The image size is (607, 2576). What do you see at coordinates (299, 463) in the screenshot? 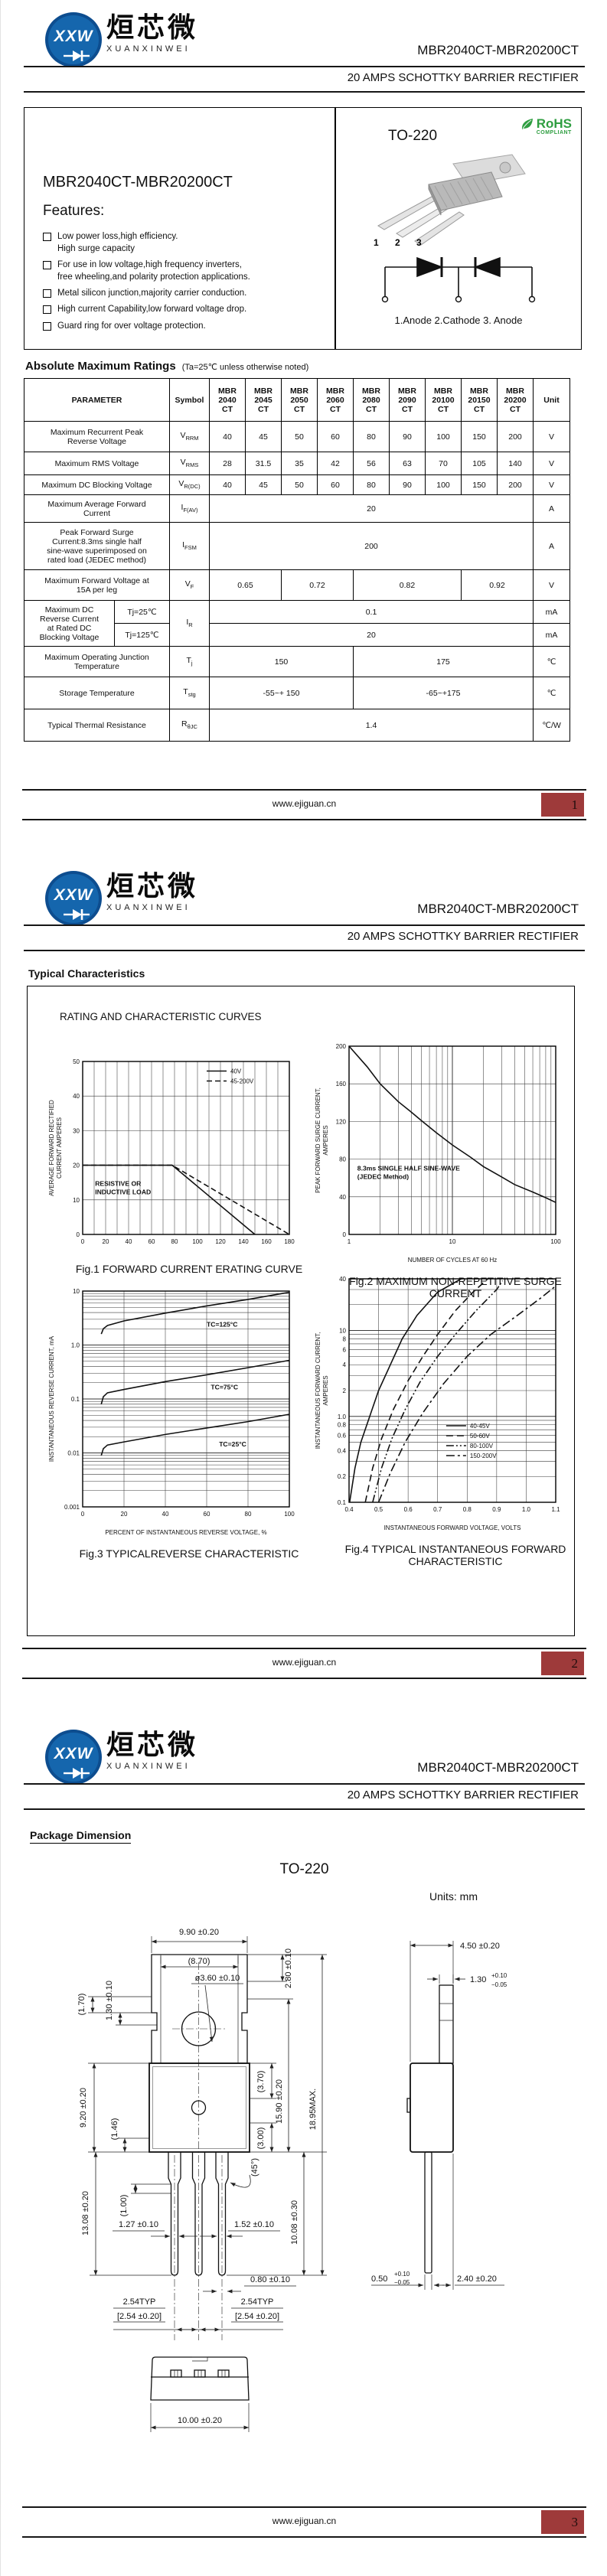
I see `table-cell: 35` at bounding box center [299, 463].